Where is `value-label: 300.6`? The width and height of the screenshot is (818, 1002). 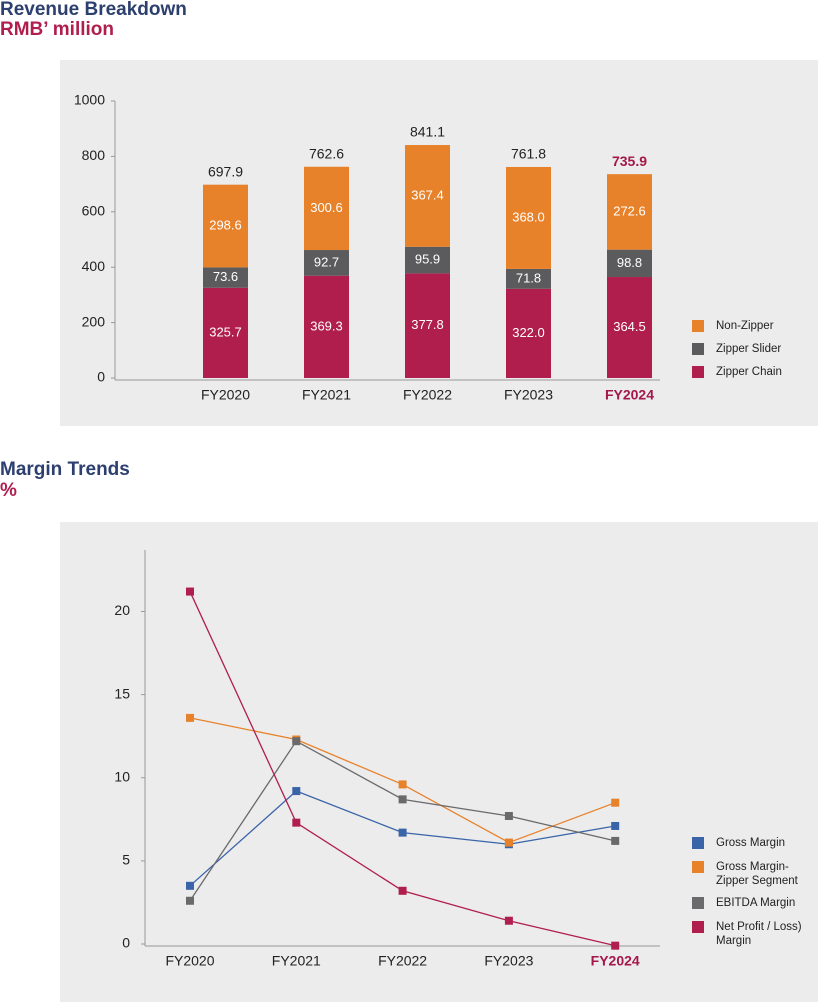
value-label: 300.6 is located at coordinates (326, 207).